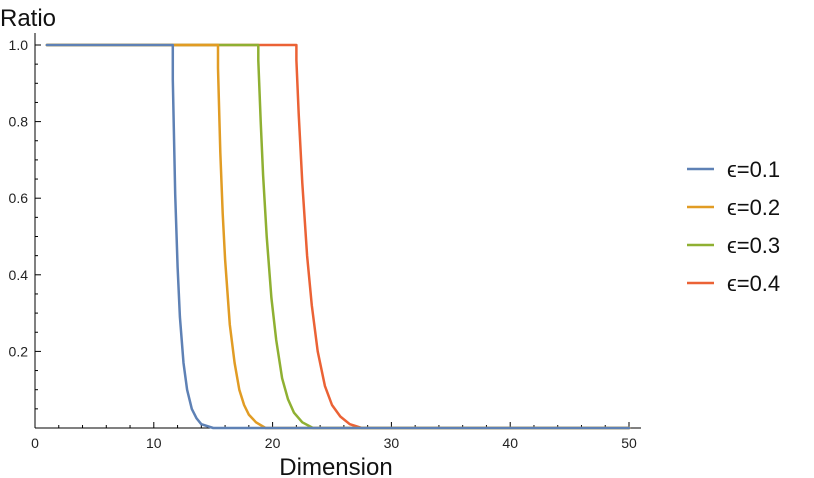  Describe the element at coordinates (753, 245) in the screenshot. I see `legend-label: ϵ=0.3` at that location.